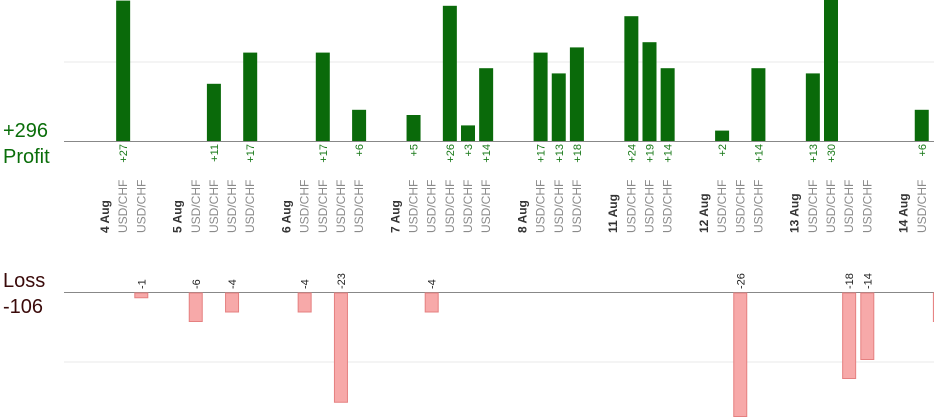 The image size is (934, 420). Describe the element at coordinates (26, 131) in the screenshot. I see `profit-total: +296` at that location.